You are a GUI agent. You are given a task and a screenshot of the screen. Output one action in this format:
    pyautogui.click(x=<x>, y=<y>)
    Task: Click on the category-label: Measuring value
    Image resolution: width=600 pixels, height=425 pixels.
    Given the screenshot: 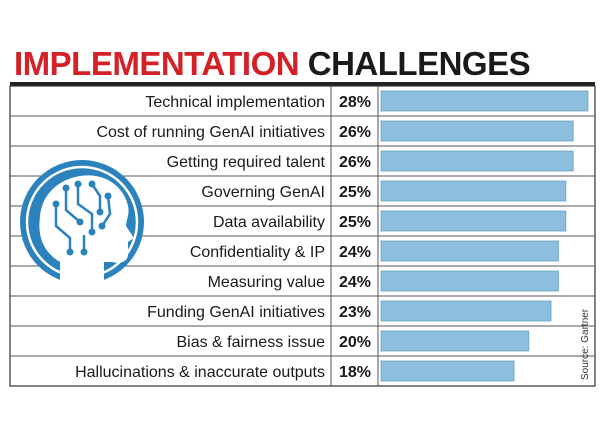 What is the action you would take?
    pyautogui.click(x=267, y=282)
    